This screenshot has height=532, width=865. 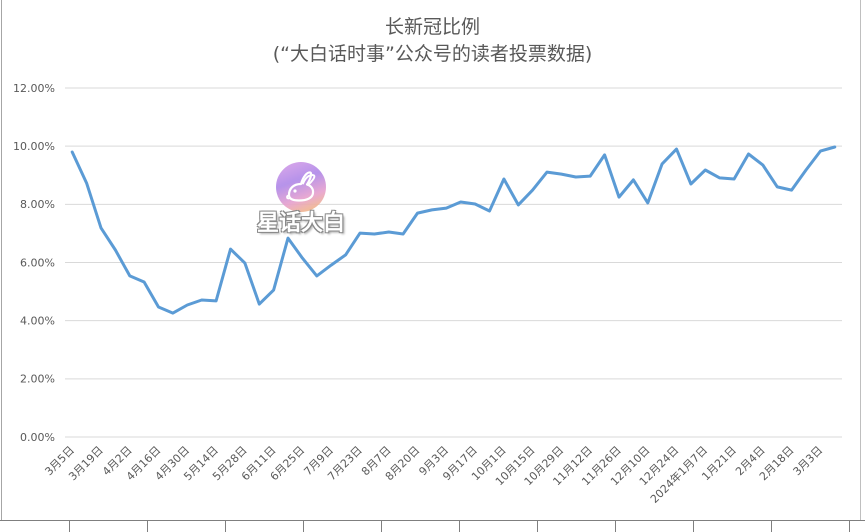 What do you see at coordinates (432, 54) in the screenshot?
I see `chart-subtitle: (“大白话时事”公众号的读者投票数据)` at bounding box center [432, 54].